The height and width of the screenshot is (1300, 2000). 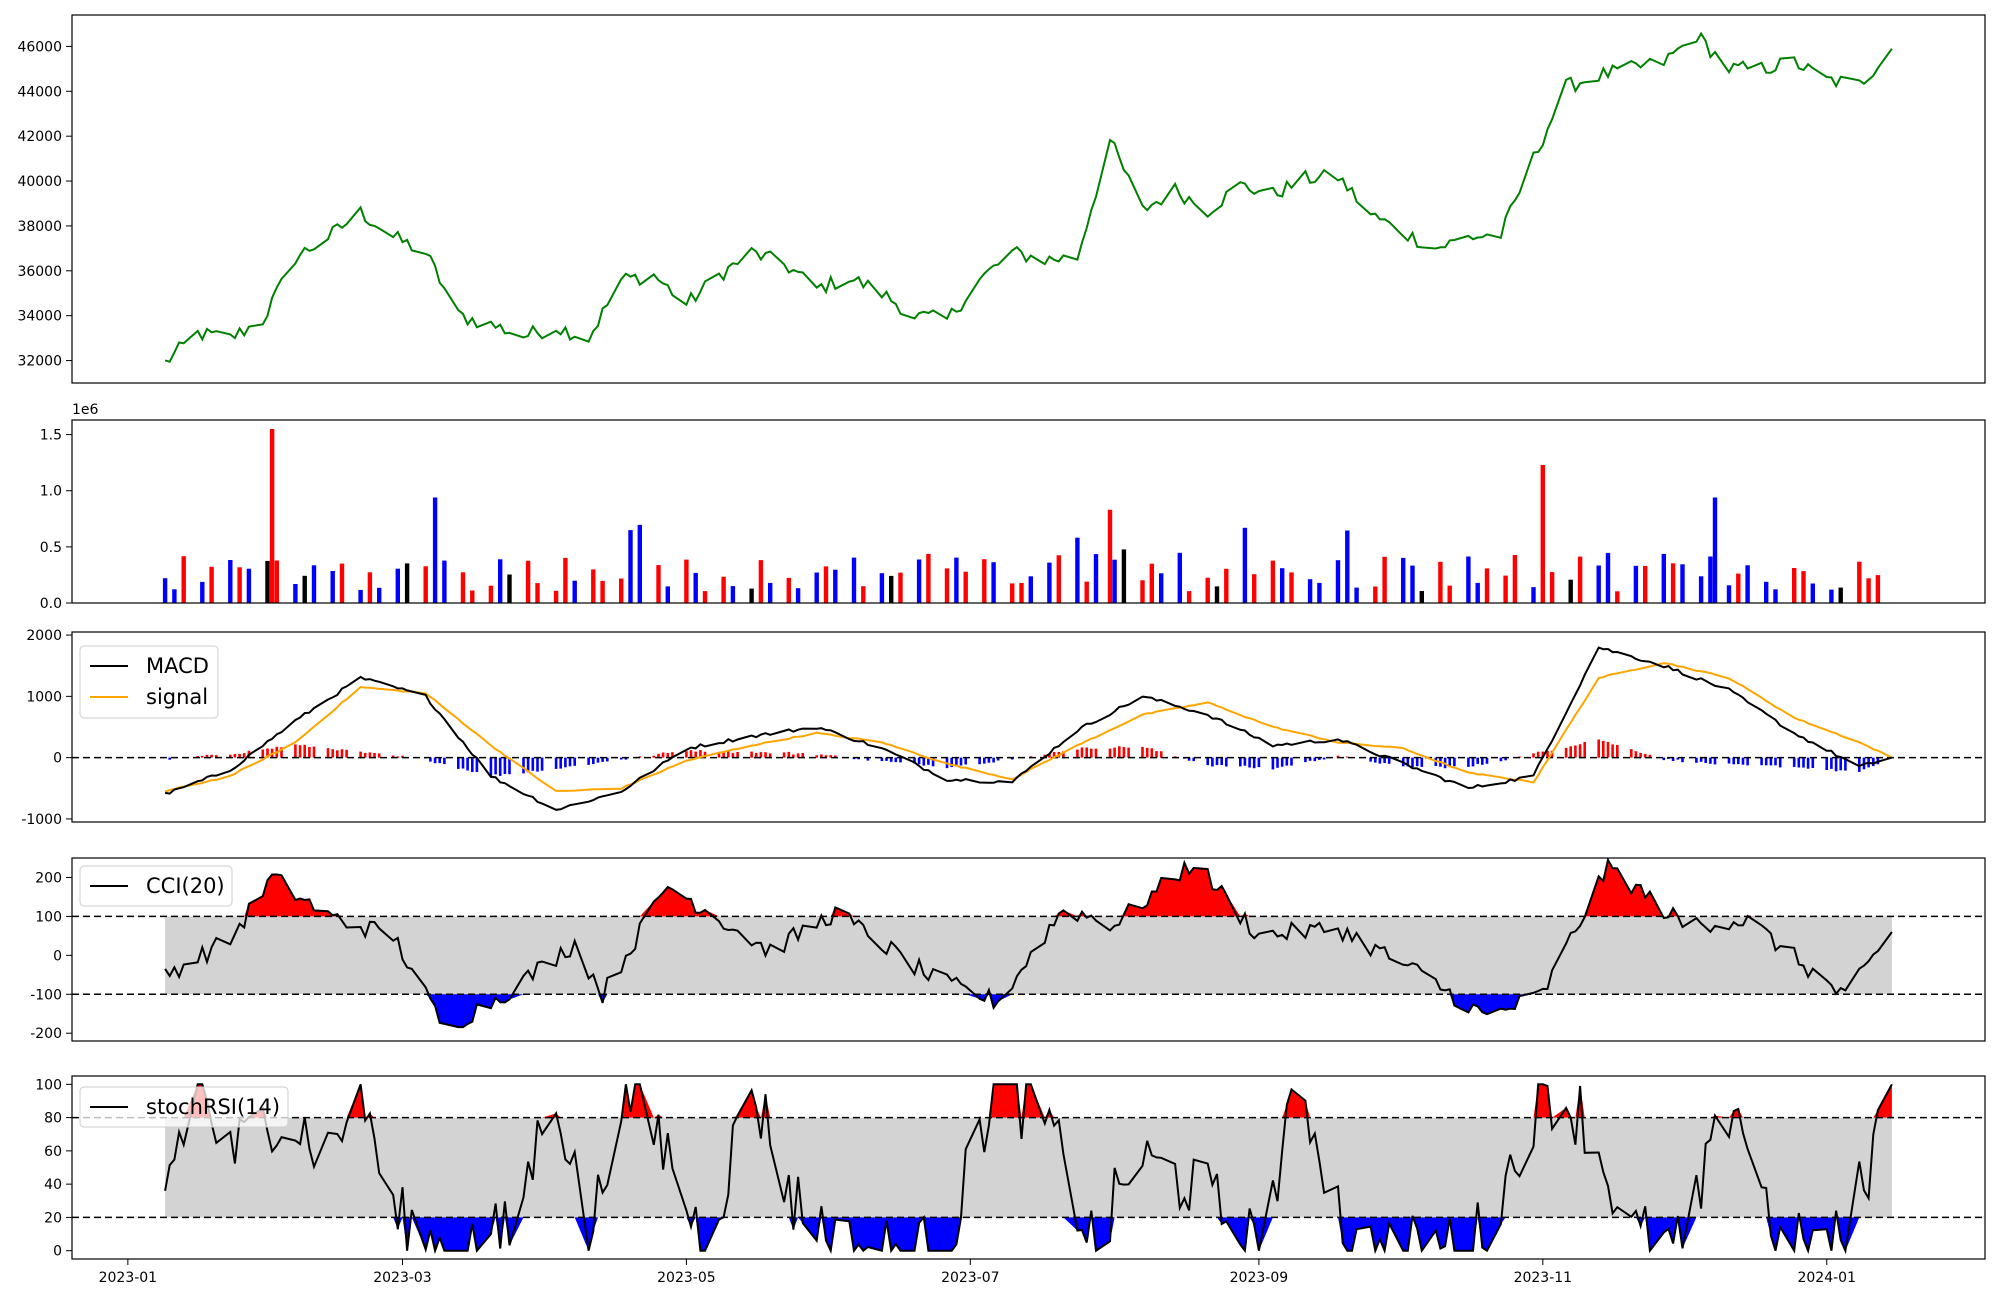 I want to click on y-tick-label: 44000, so click(x=39, y=92).